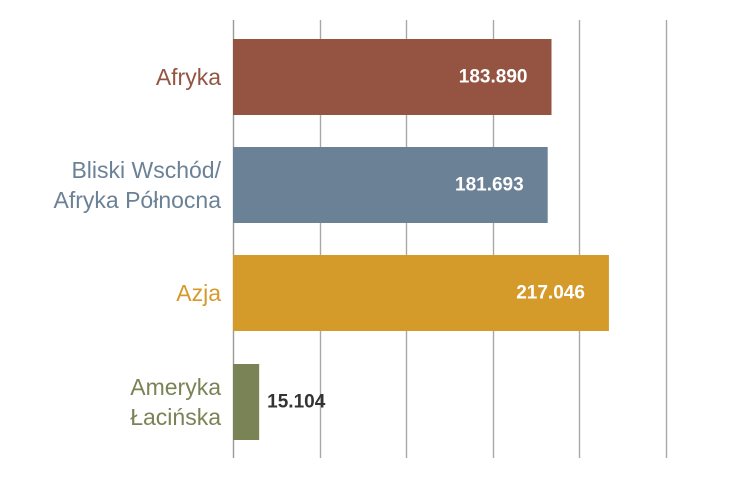 The width and height of the screenshot is (753, 499). What do you see at coordinates (489, 185) in the screenshot?
I see `bar-value-label: 181.693` at bounding box center [489, 185].